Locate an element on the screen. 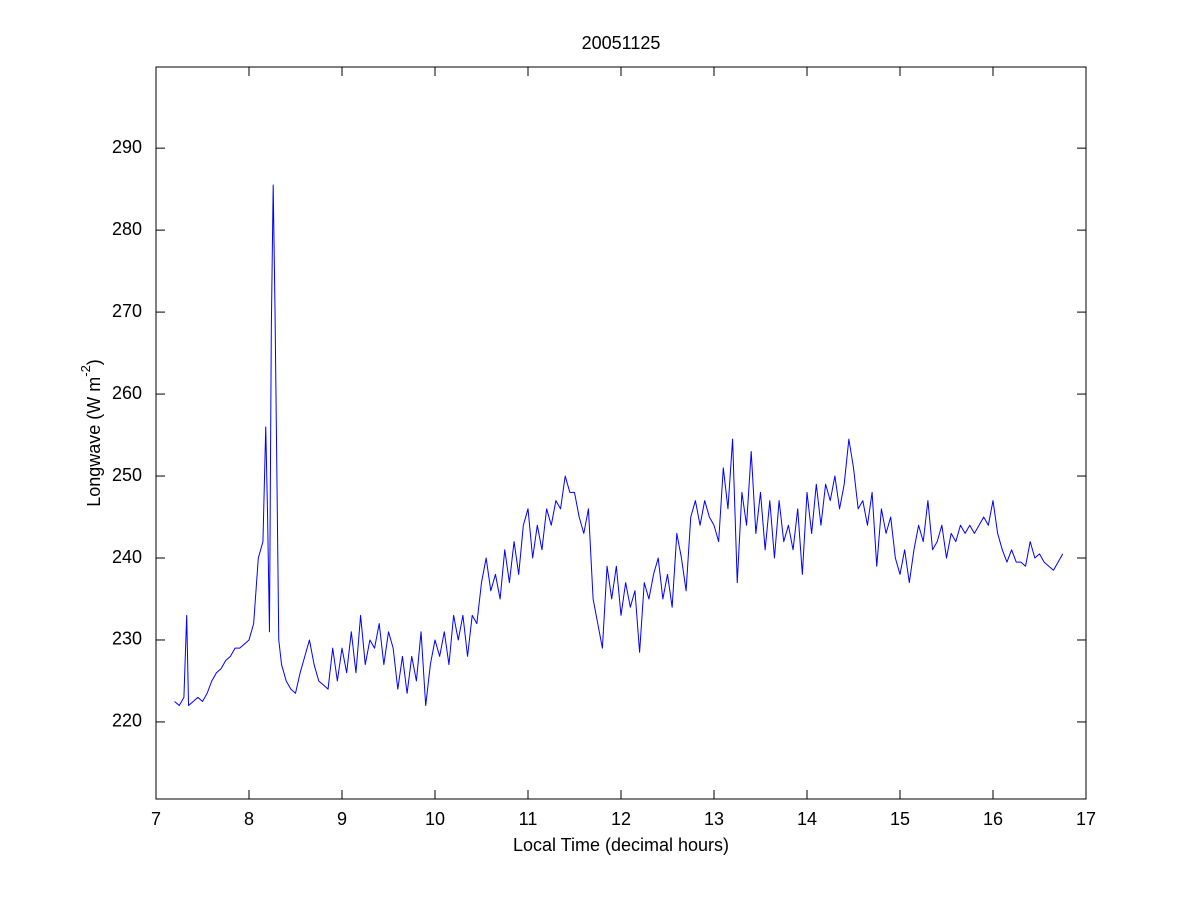  y-tick-label: 280 is located at coordinates (127, 229).